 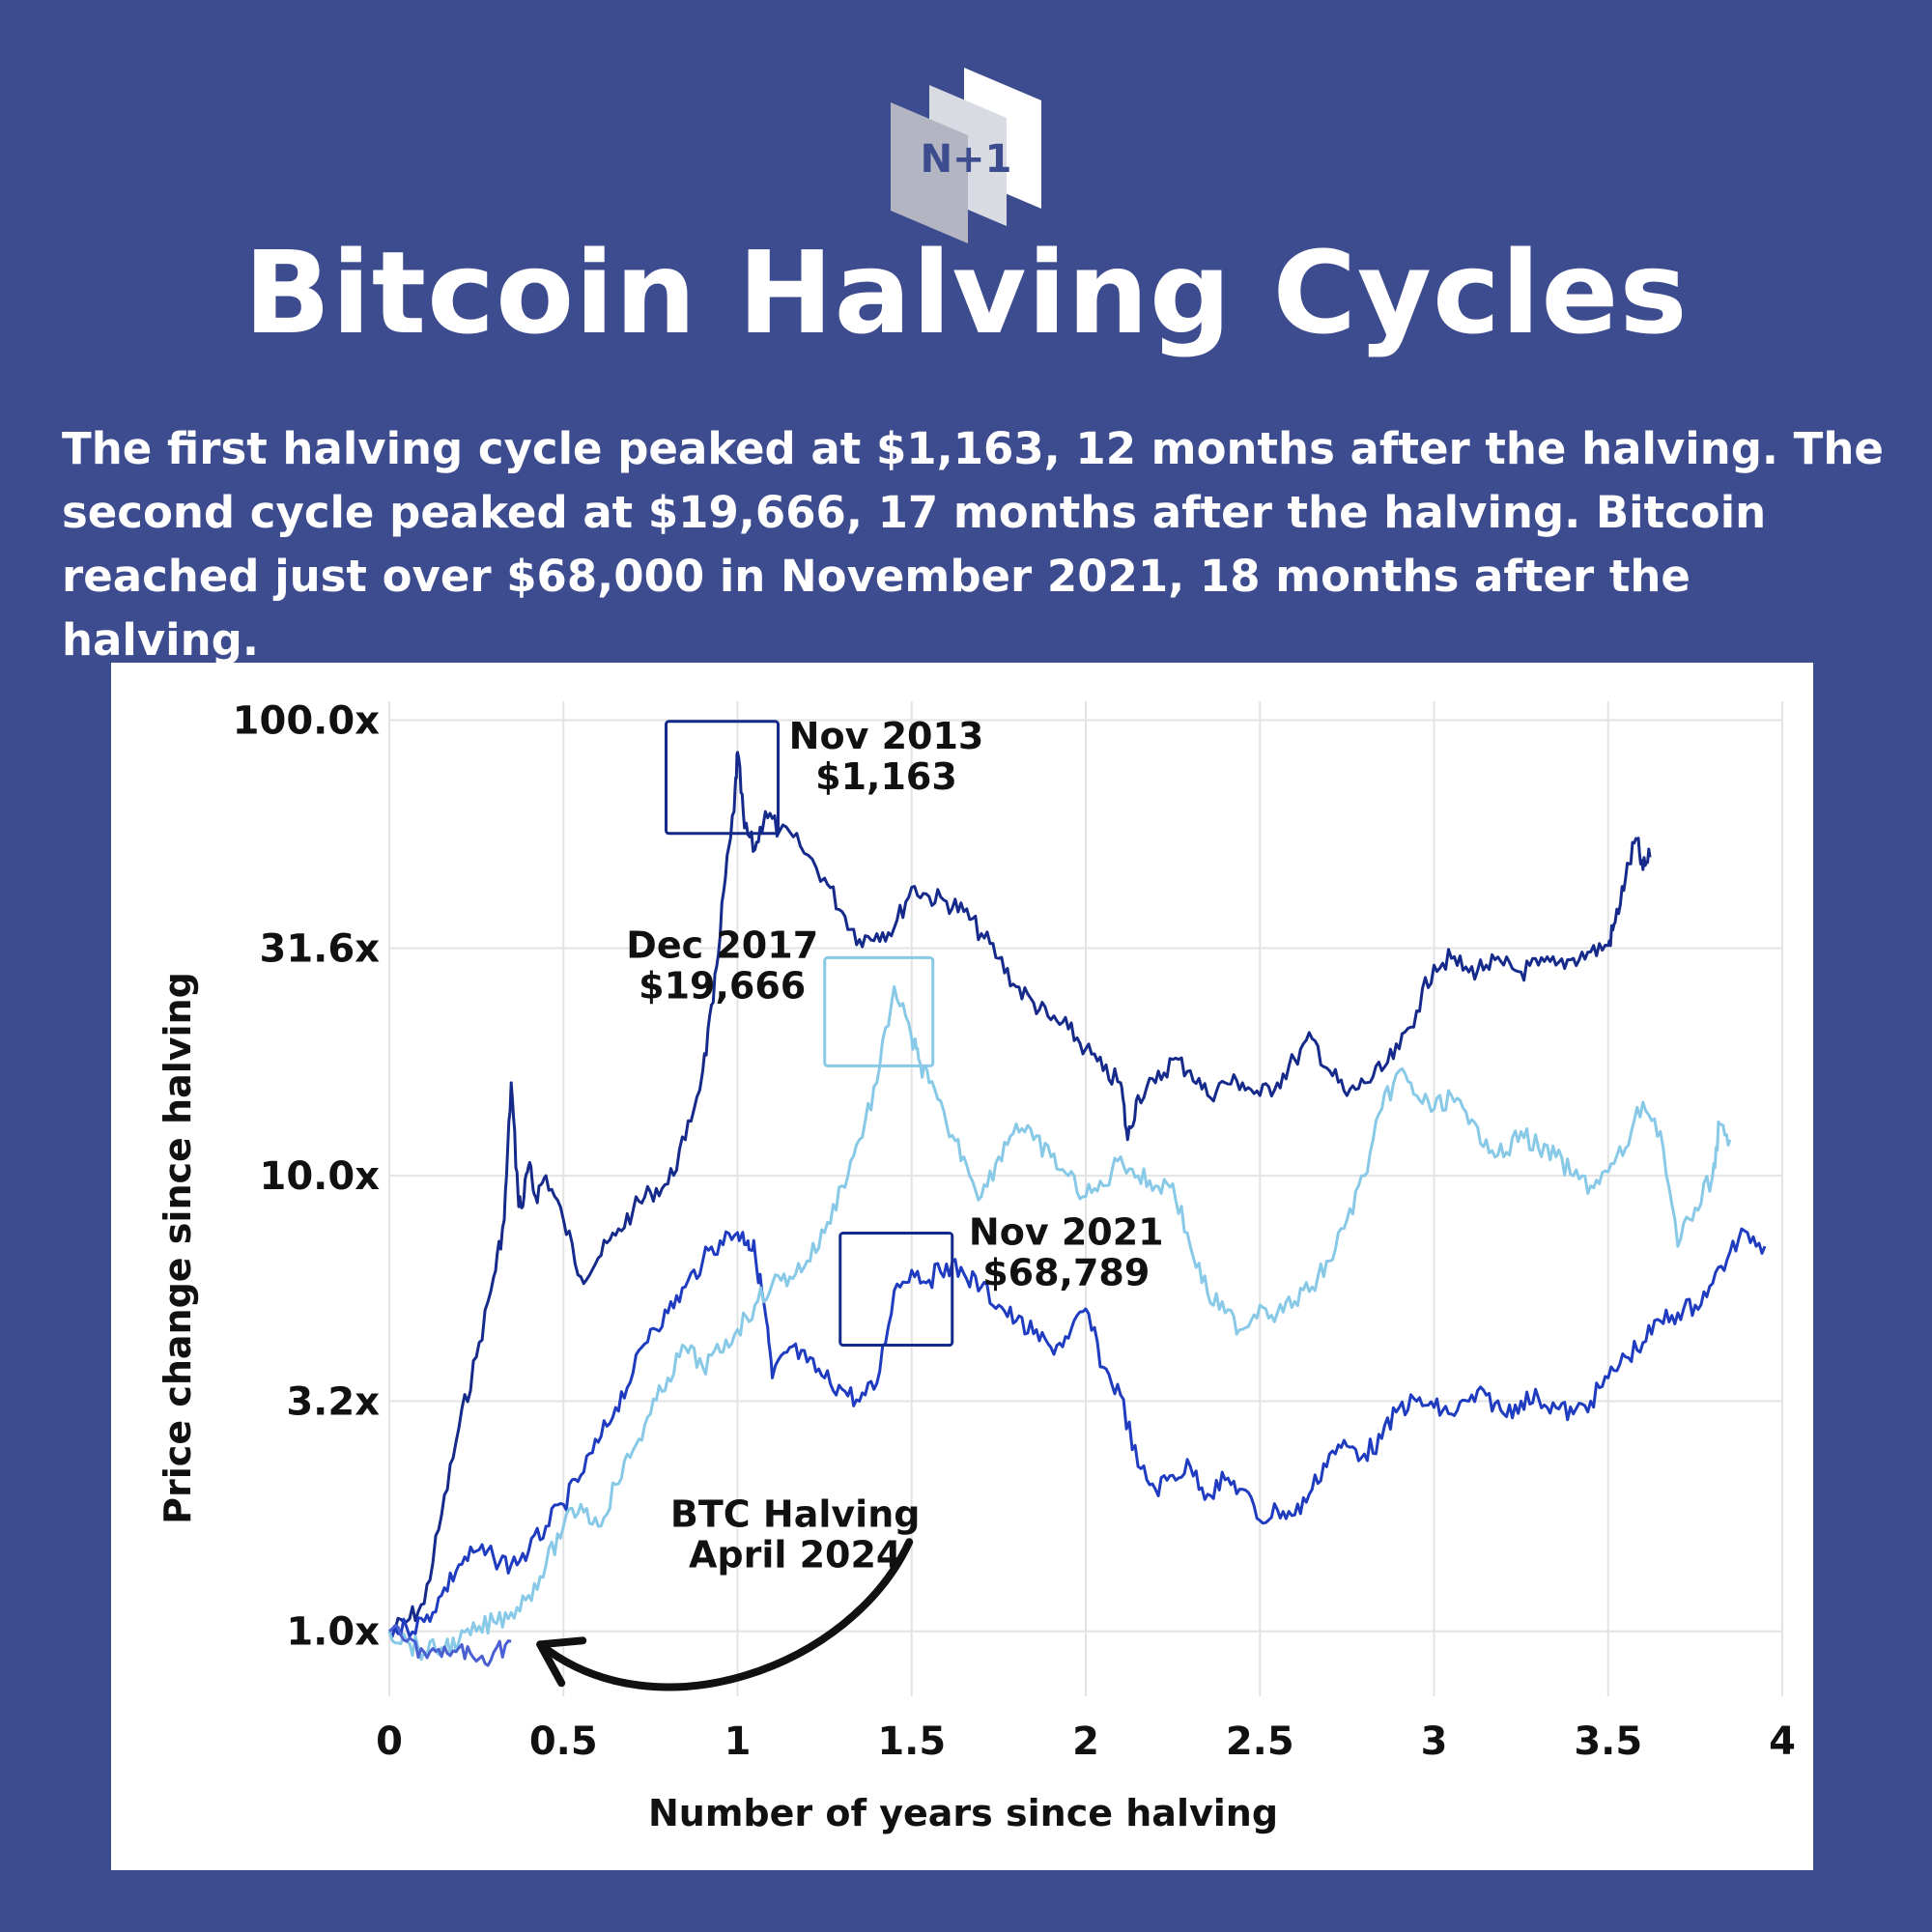 What do you see at coordinates (320, 1176) in the screenshot?
I see `y-tick-label: 10.0x` at bounding box center [320, 1176].